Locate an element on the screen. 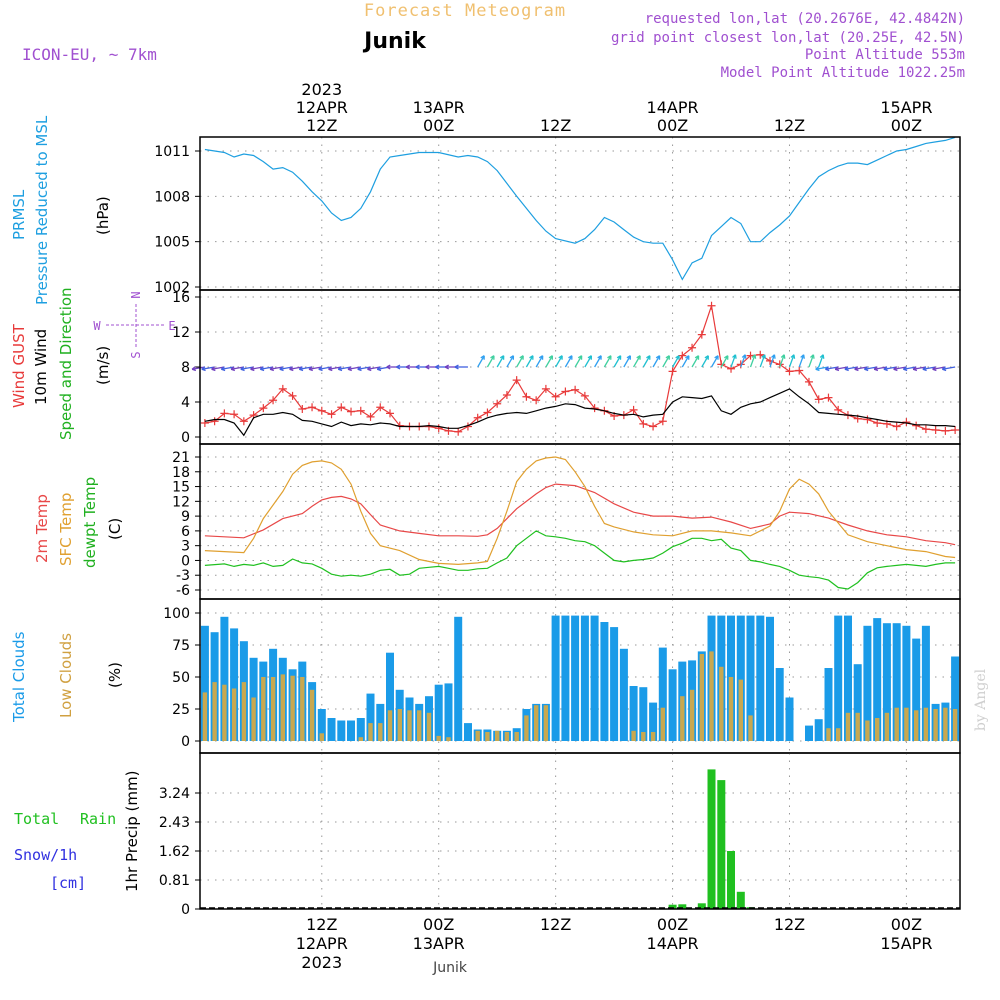  temp-labels: 2m Temp SFC Temp dewpt Temp (C) is located at coordinates (78, 522).